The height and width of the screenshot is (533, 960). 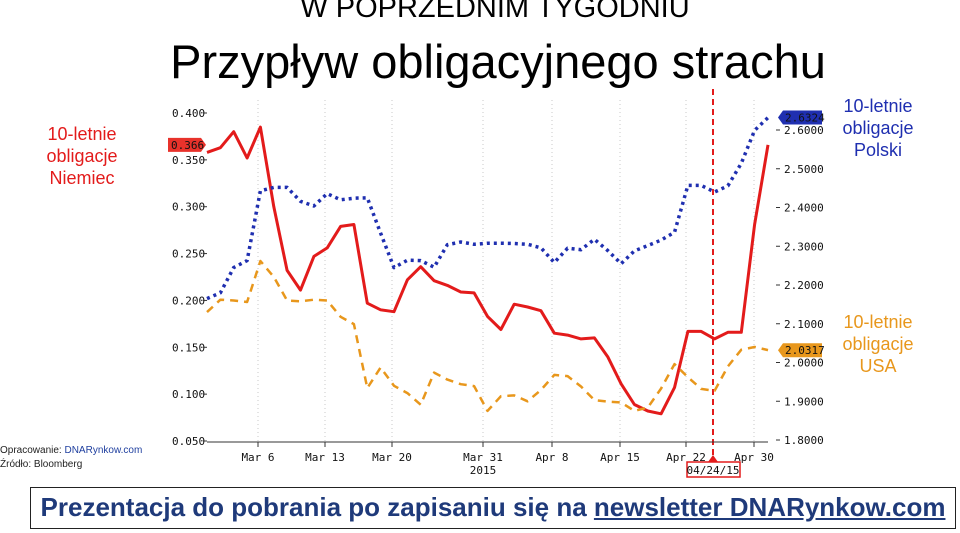 What do you see at coordinates (805, 117) in the screenshot?
I see `badge-poland-label: 2.6324` at bounding box center [805, 117].